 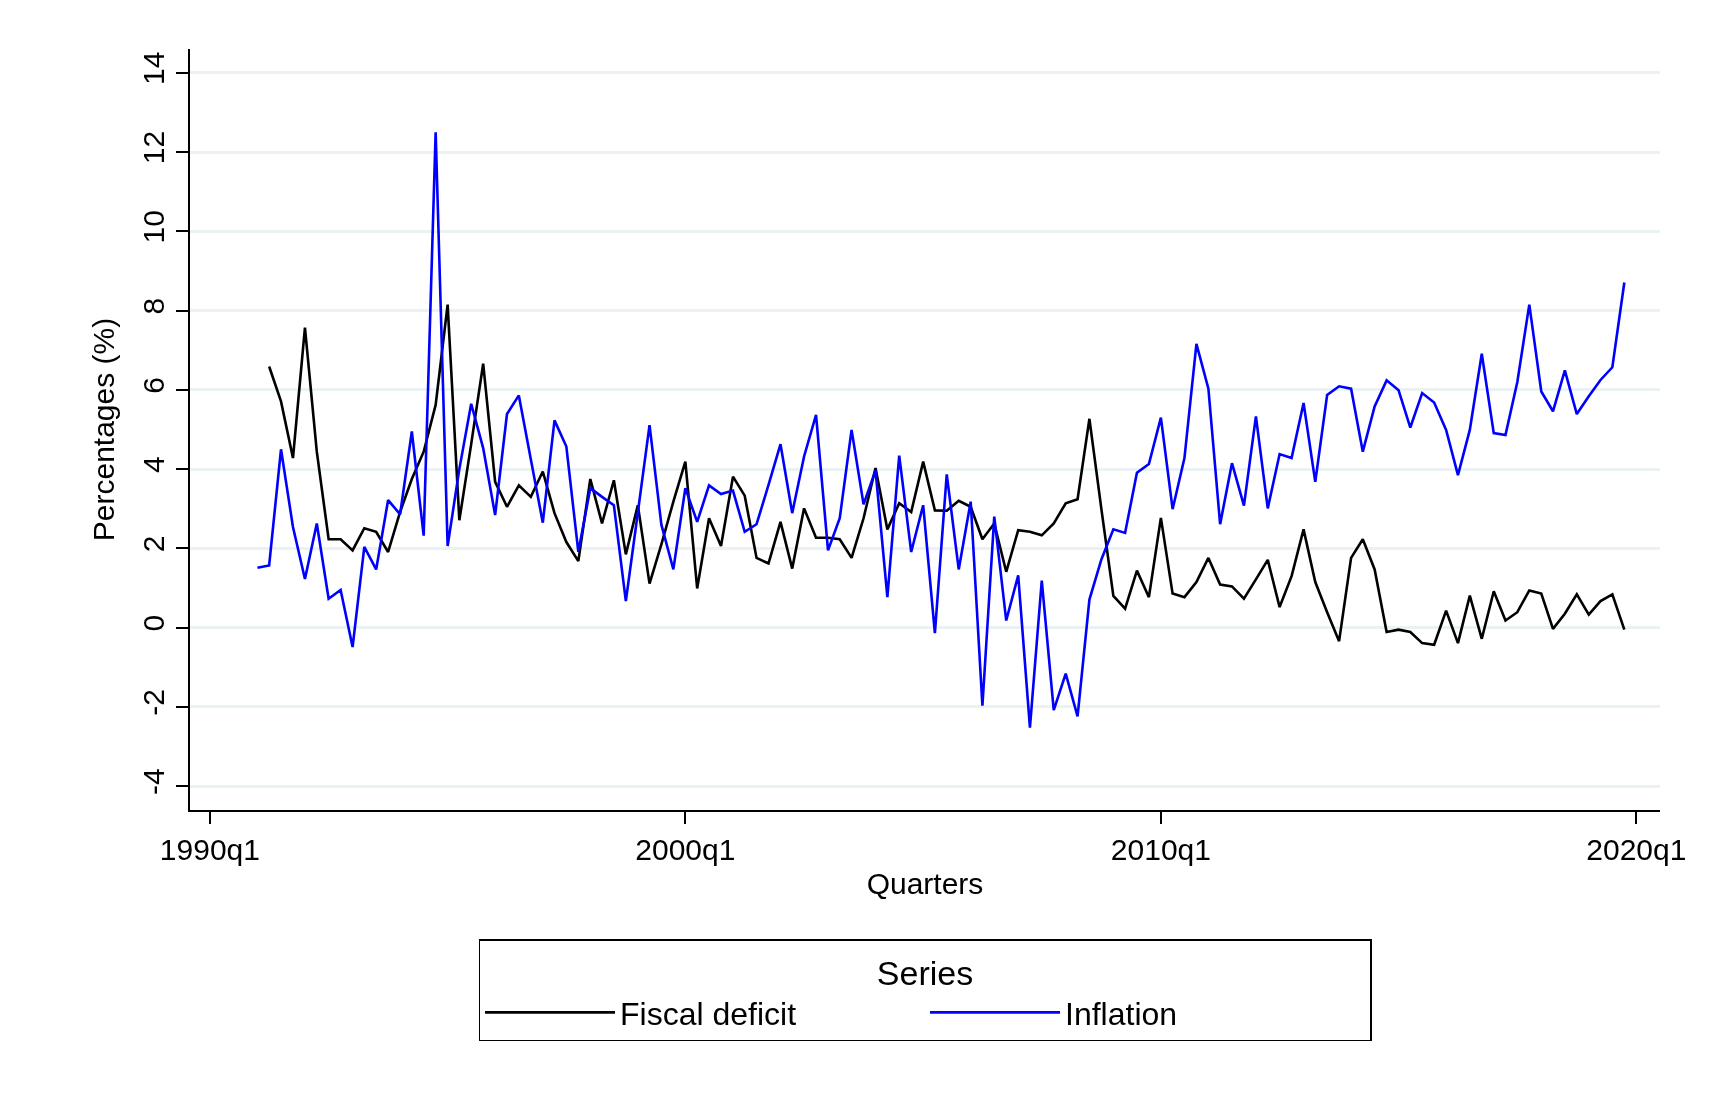 I want to click on y-tick-label: -4, so click(x=153, y=782).